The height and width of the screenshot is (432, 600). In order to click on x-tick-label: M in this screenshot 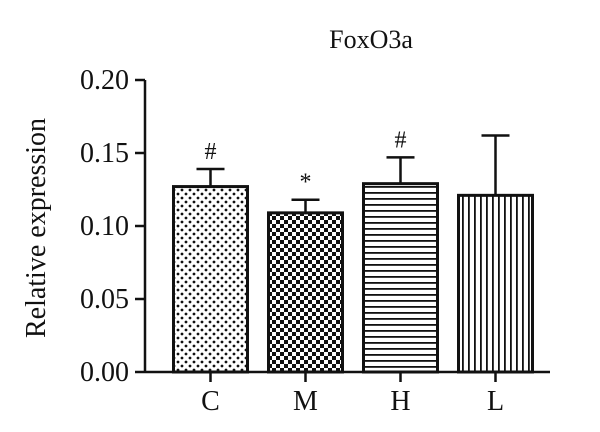, I will do `click(305, 401)`.